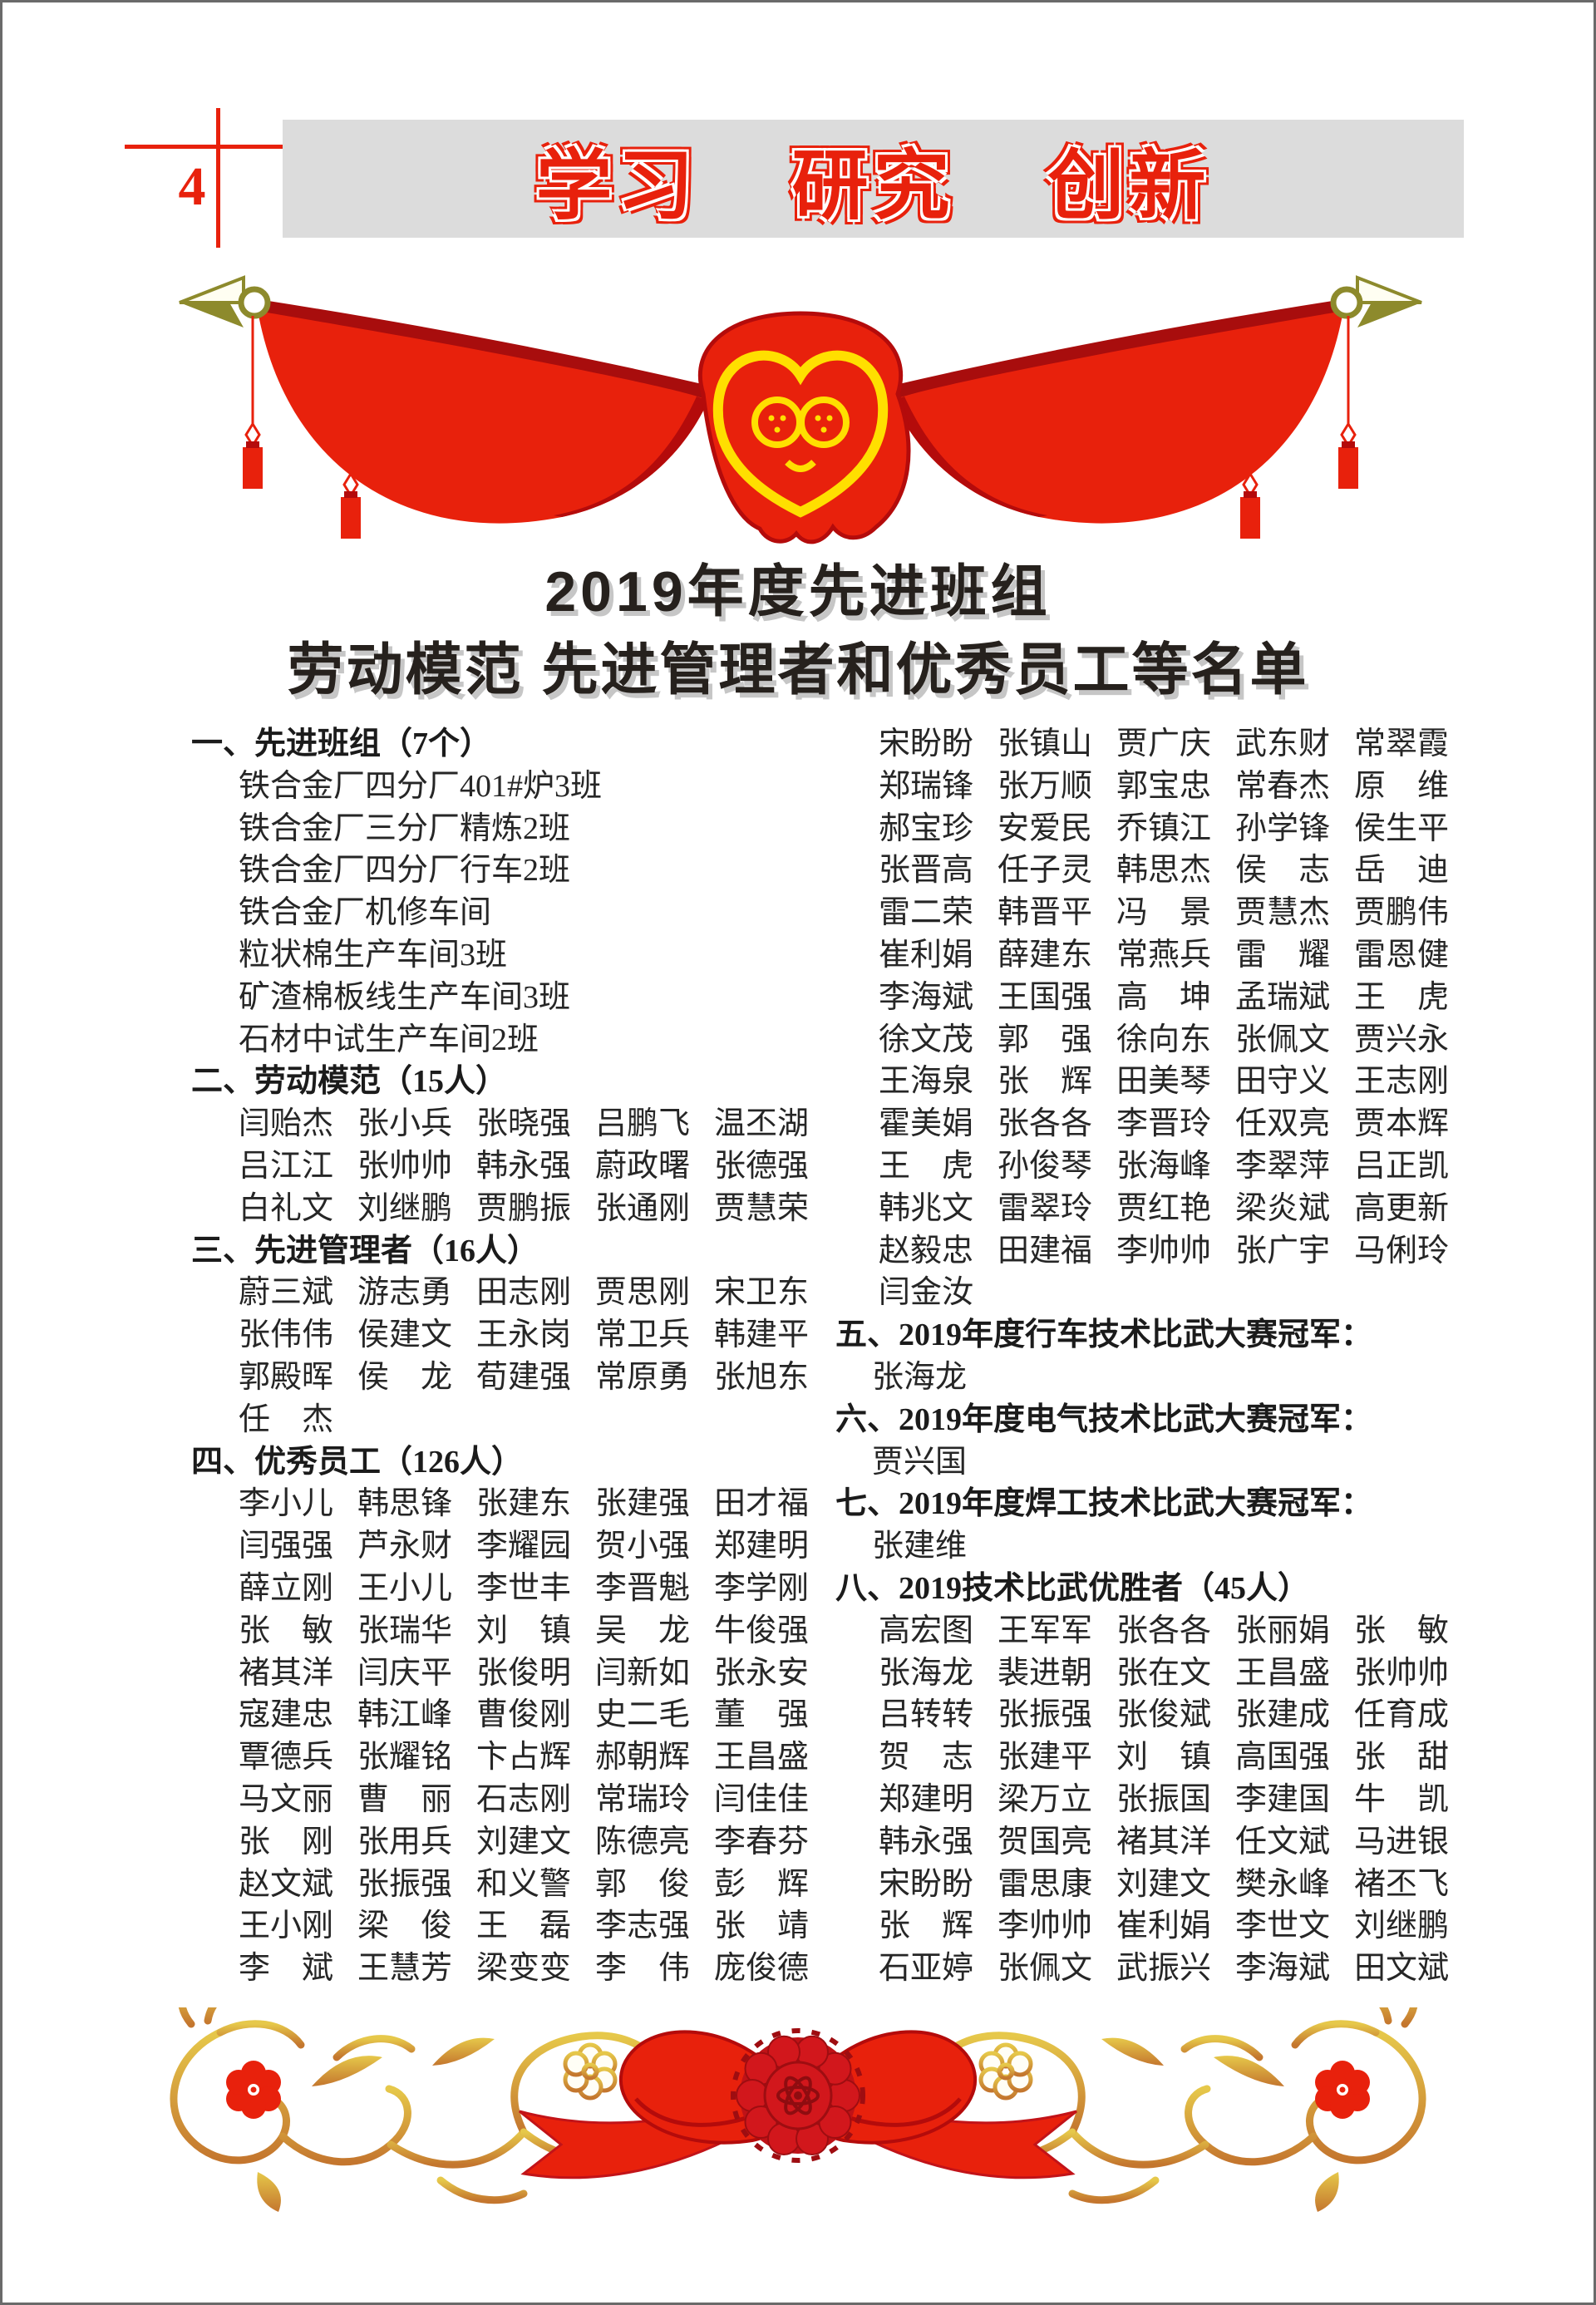 This screenshot has height=2305, width=1596. What do you see at coordinates (524, 1969) in the screenshot?
I see `person-name: 梁变变` at bounding box center [524, 1969].